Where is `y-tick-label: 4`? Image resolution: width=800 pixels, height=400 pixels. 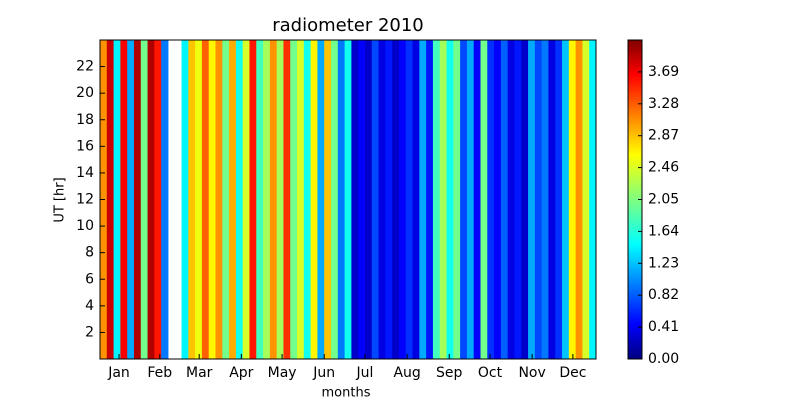
y-tick-label: 4 is located at coordinates (89, 306).